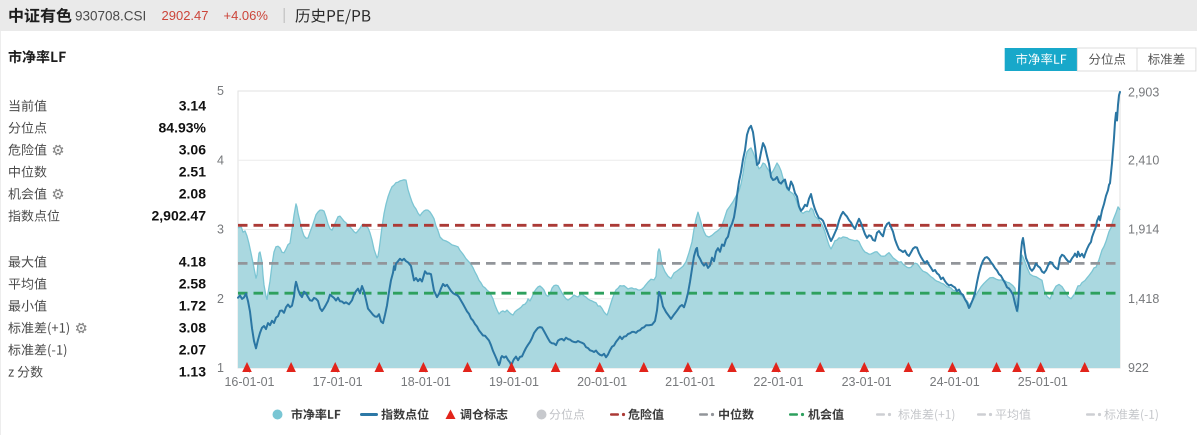 Image resolution: width=1197 pixels, height=435 pixels. Describe the element at coordinates (867, 382) in the screenshot. I see `svg-text: 23-01-01` at that location.